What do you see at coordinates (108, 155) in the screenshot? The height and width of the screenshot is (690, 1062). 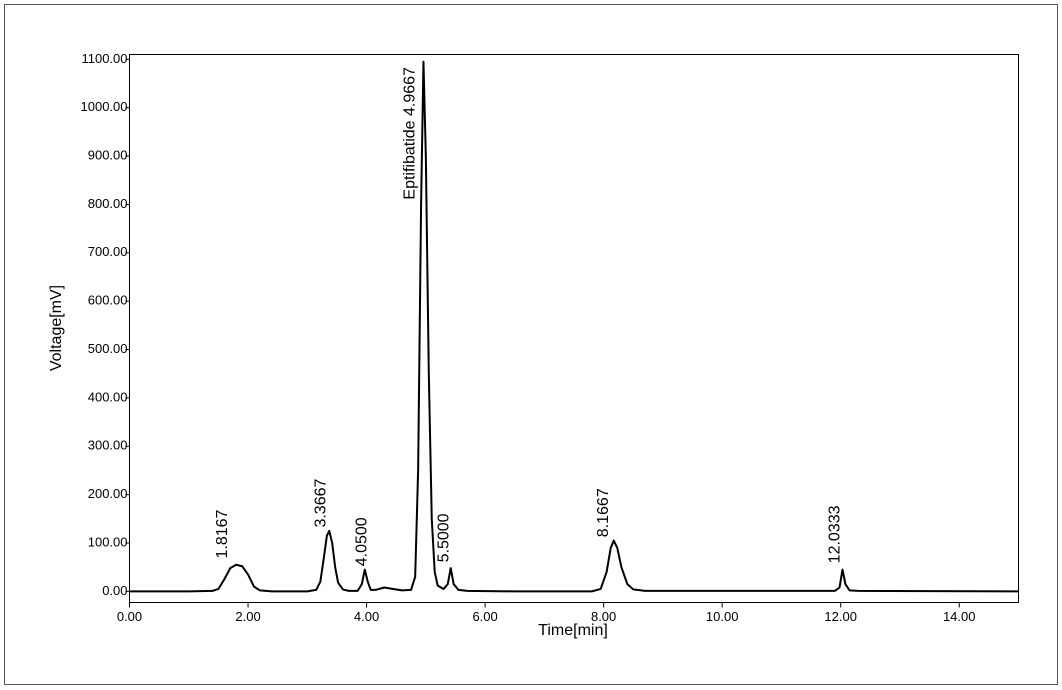 I see `y-tick-label: 900.00` at bounding box center [108, 155].